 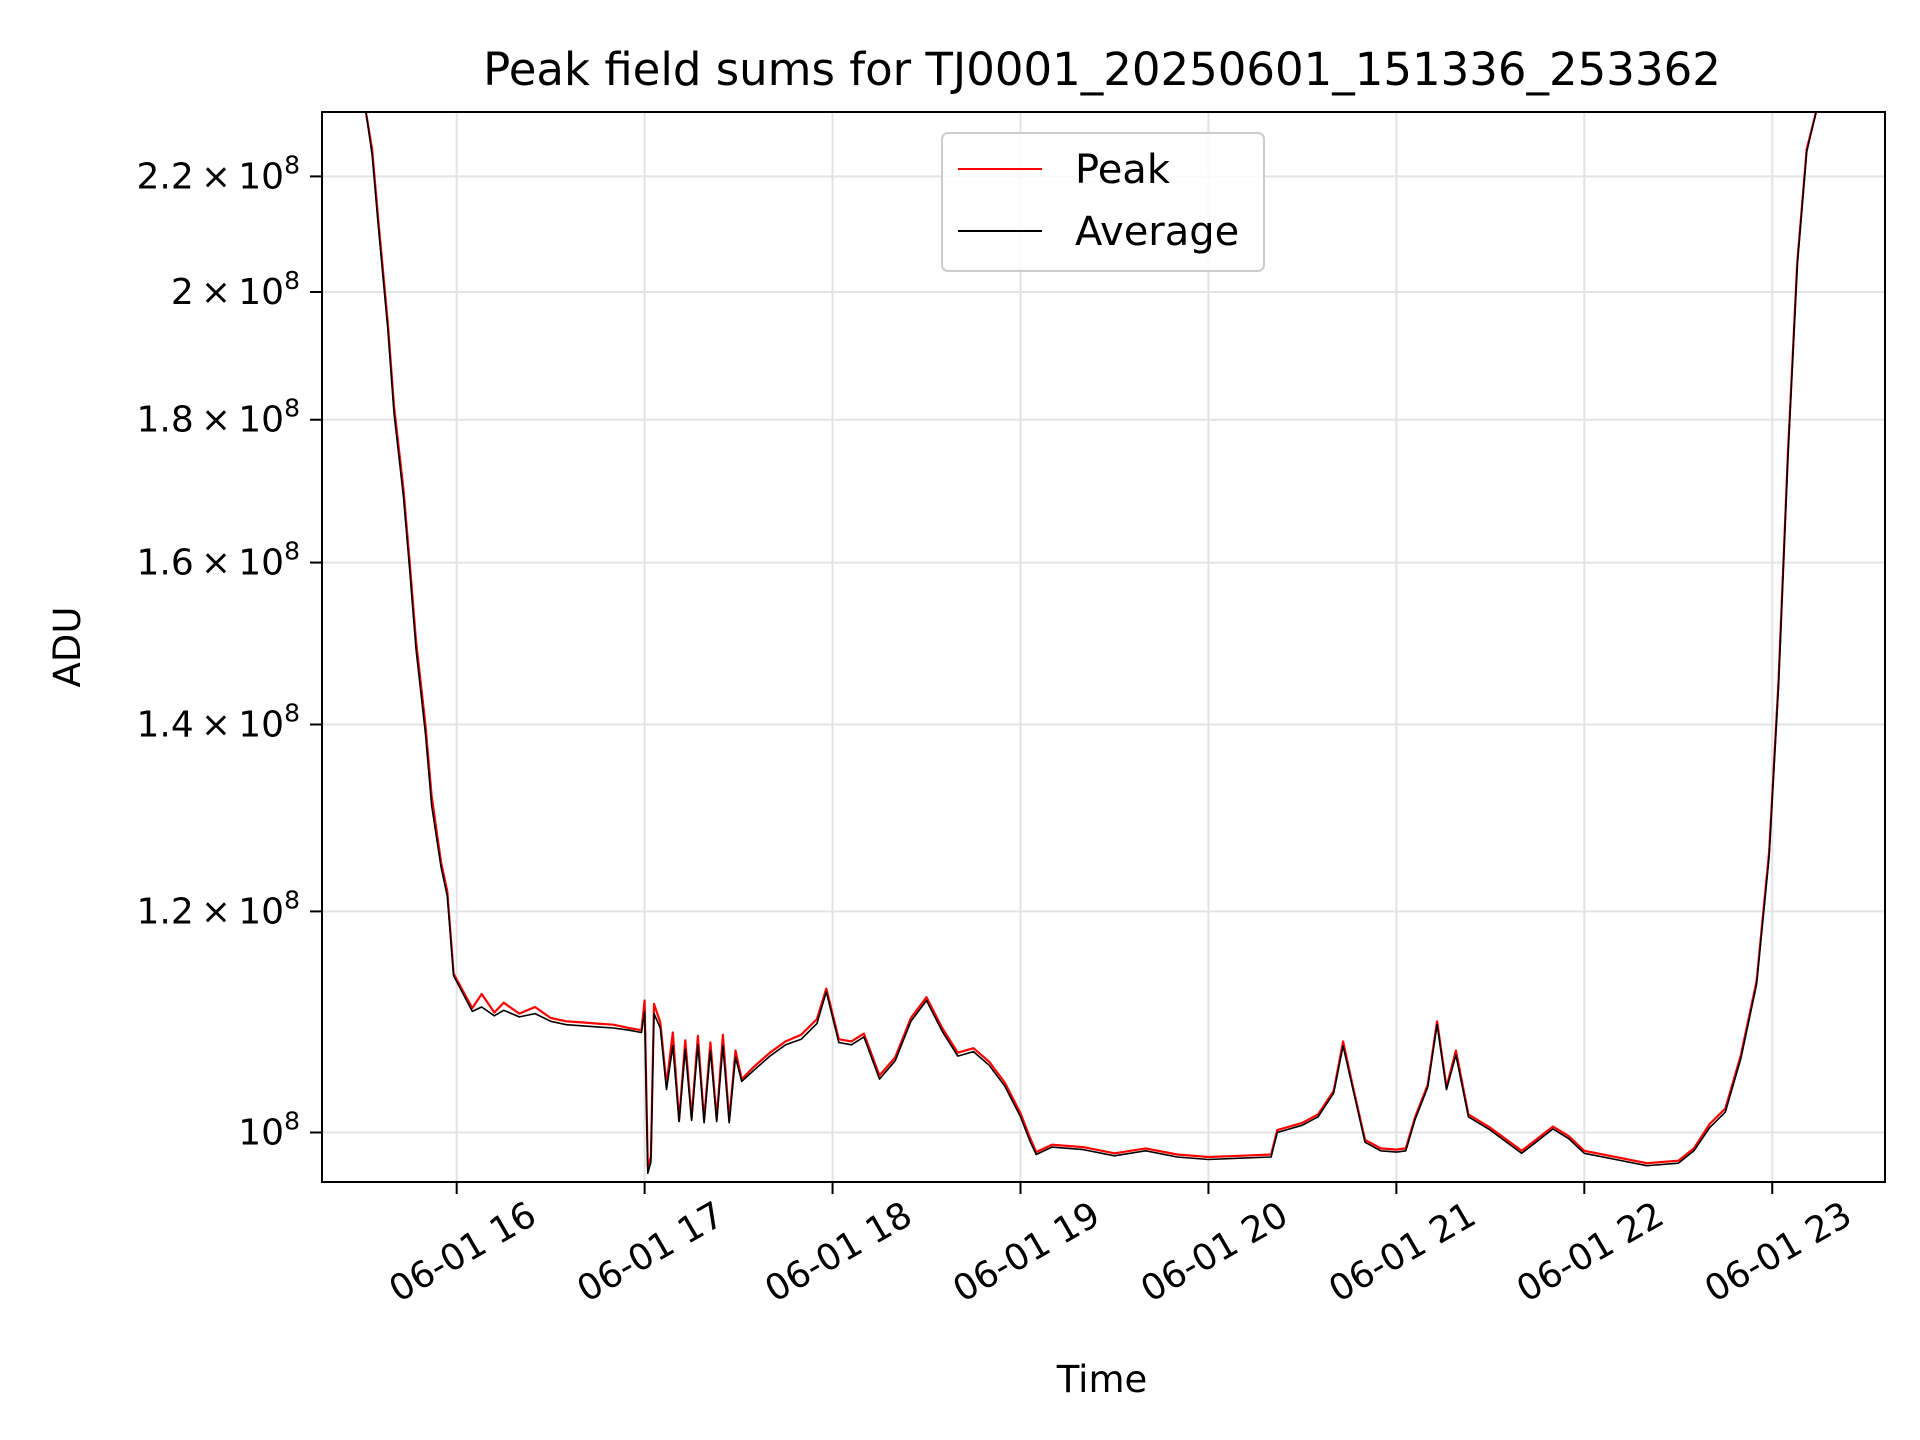 I want to click on legend-label-peak: Peak, so click(x=1123, y=170).